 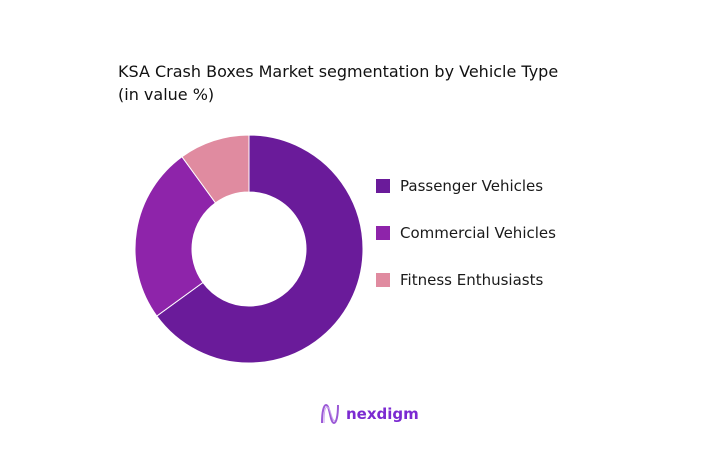 What do you see at coordinates (166, 94) in the screenshot?
I see `chart-subtitle: (in value %)` at bounding box center [166, 94].